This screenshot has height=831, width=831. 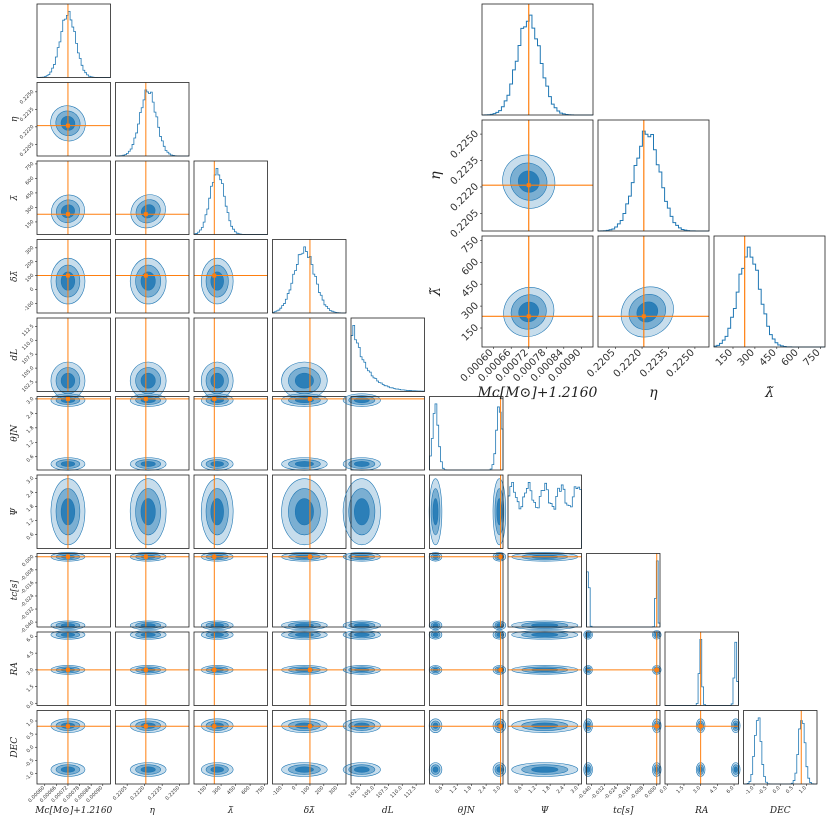 What do you see at coordinates (702, 747) in the screenshot?
I see `main-panel-dec-ra` at bounding box center [702, 747].